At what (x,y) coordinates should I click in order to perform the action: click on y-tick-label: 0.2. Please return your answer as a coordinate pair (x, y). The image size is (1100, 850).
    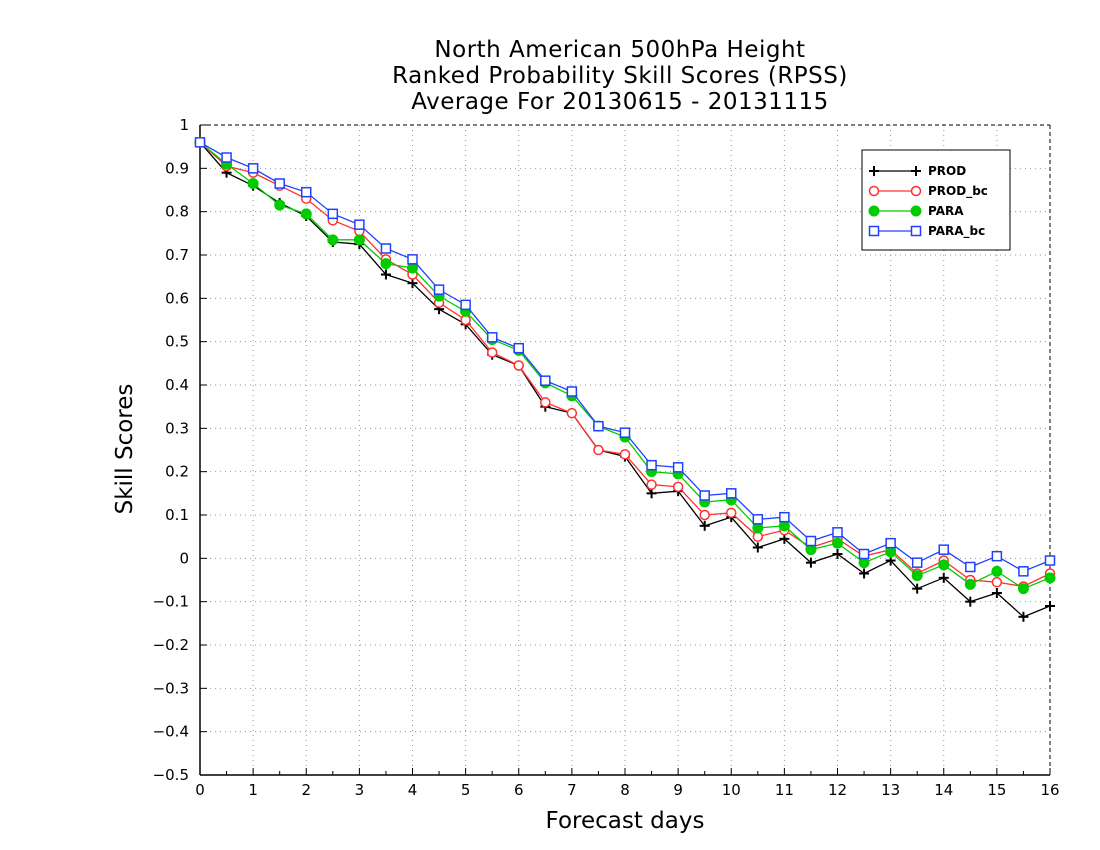
    Looking at the image, I should click on (177, 472).